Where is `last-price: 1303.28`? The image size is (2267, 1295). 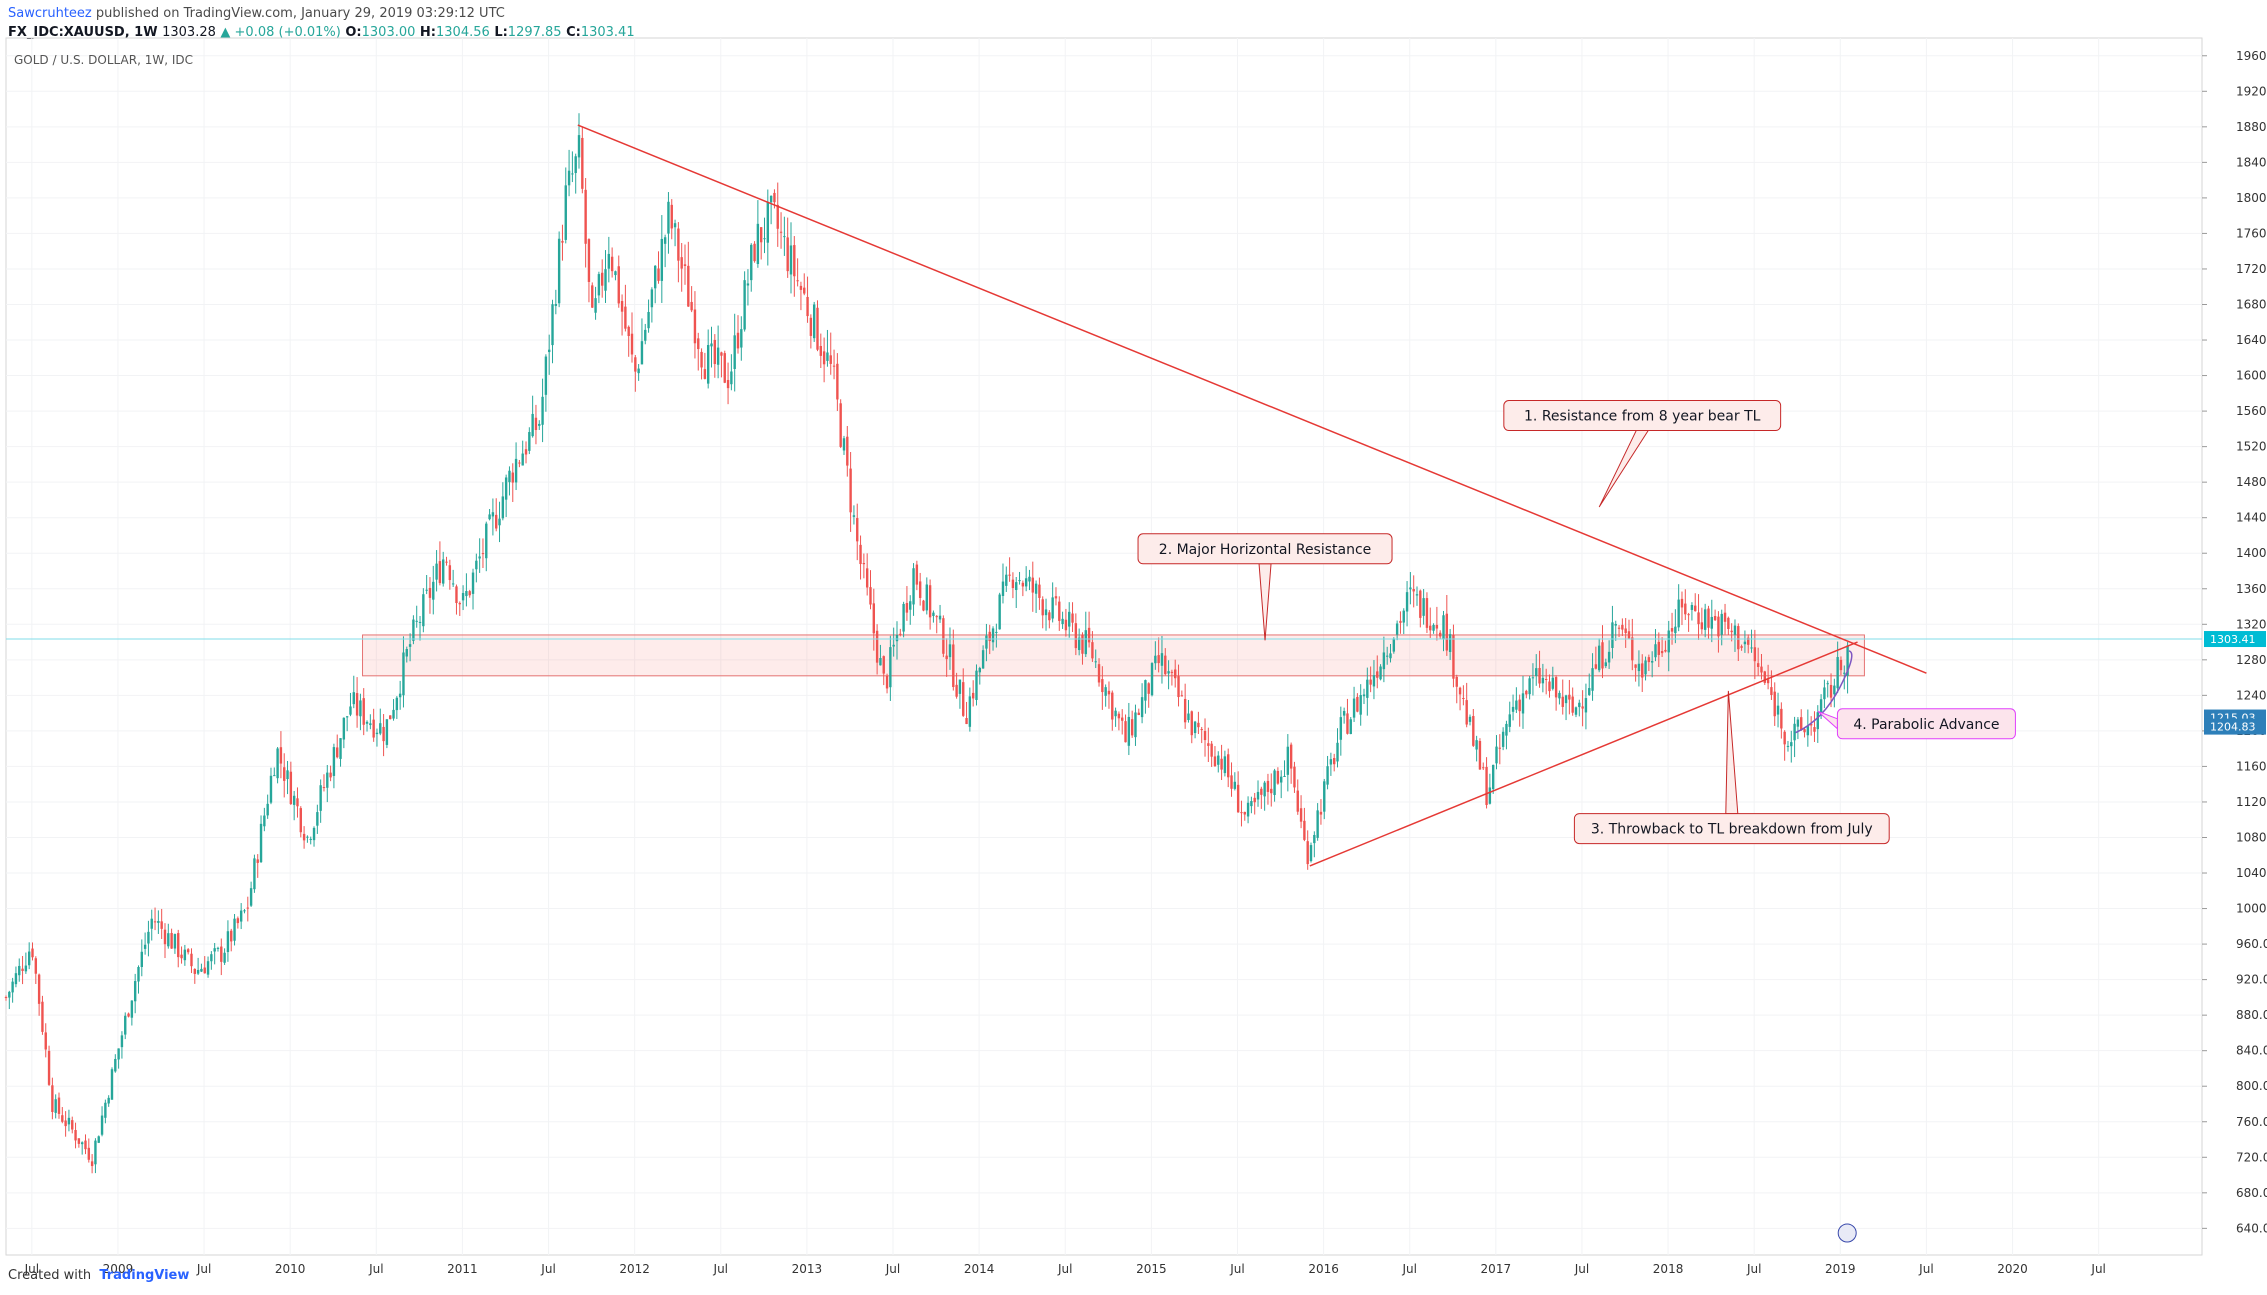
last-price: 1303.28 is located at coordinates (189, 32).